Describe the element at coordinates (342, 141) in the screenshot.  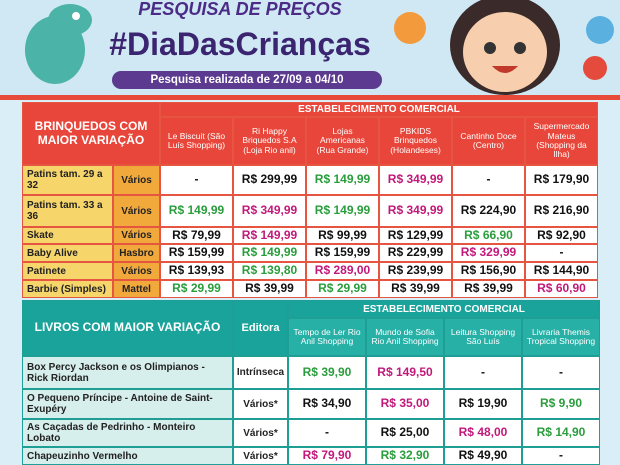
I see `store-name: Lojas Americanas (Rua Grande)` at that location.